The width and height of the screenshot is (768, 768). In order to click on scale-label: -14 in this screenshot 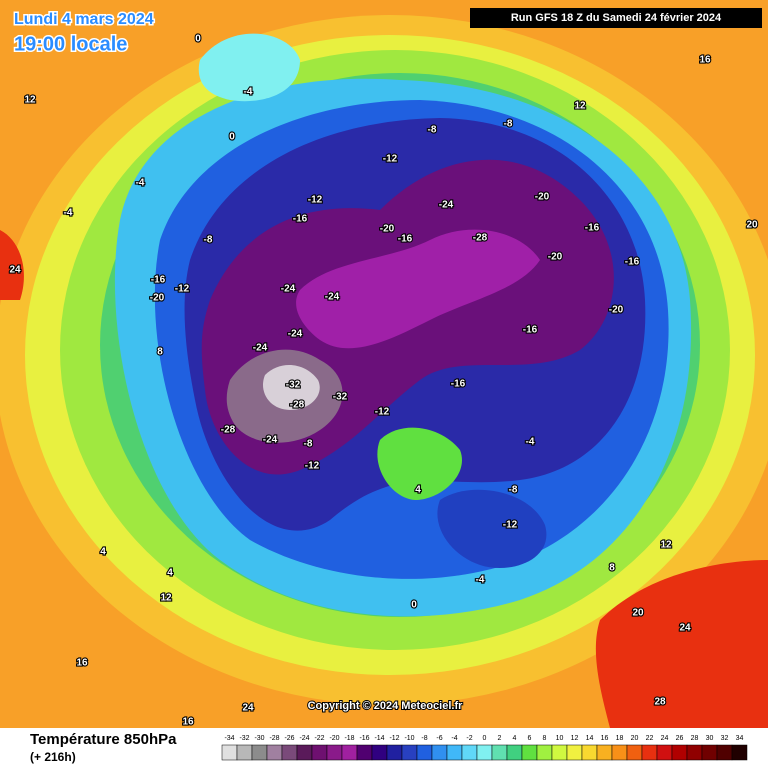, I will do `click(379, 738)`.